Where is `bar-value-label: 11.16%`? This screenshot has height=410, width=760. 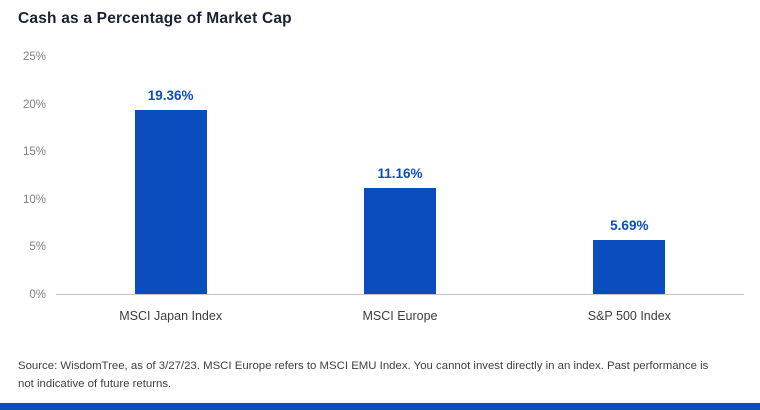 bar-value-label: 11.16% is located at coordinates (400, 174).